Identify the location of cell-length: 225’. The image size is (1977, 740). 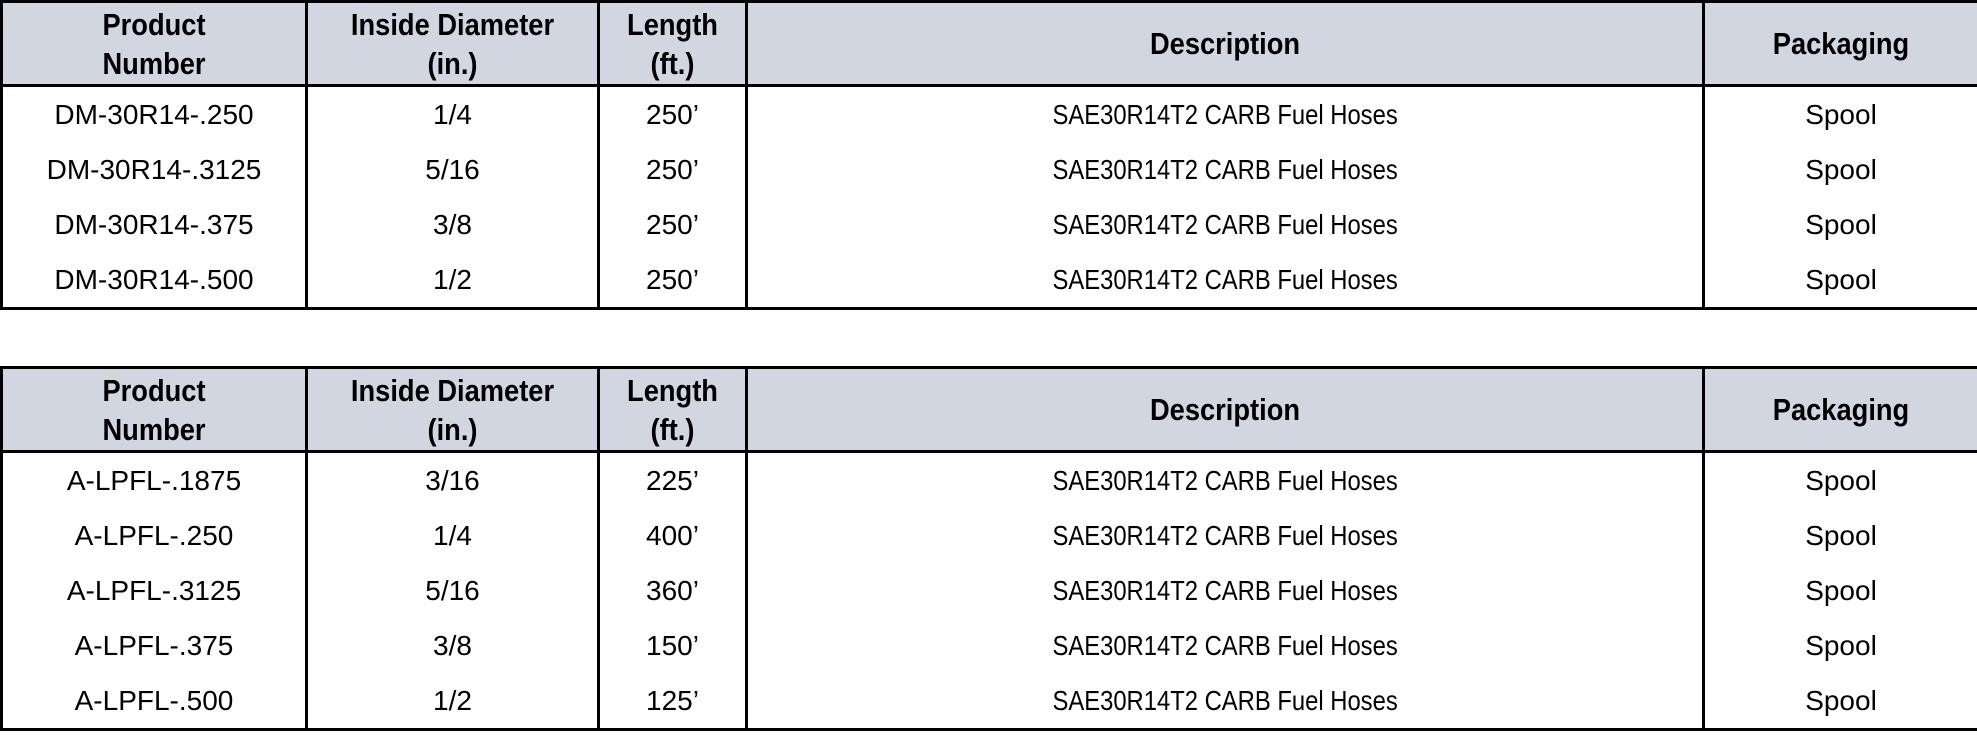
(672, 479).